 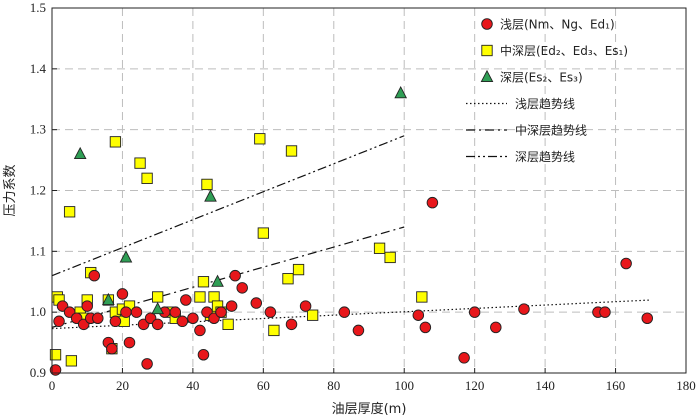 I want to click on y-axis-ticks: 0.9 1.0 1.1 1.2 1.3 1.4 1.5, so click(x=43, y=190).